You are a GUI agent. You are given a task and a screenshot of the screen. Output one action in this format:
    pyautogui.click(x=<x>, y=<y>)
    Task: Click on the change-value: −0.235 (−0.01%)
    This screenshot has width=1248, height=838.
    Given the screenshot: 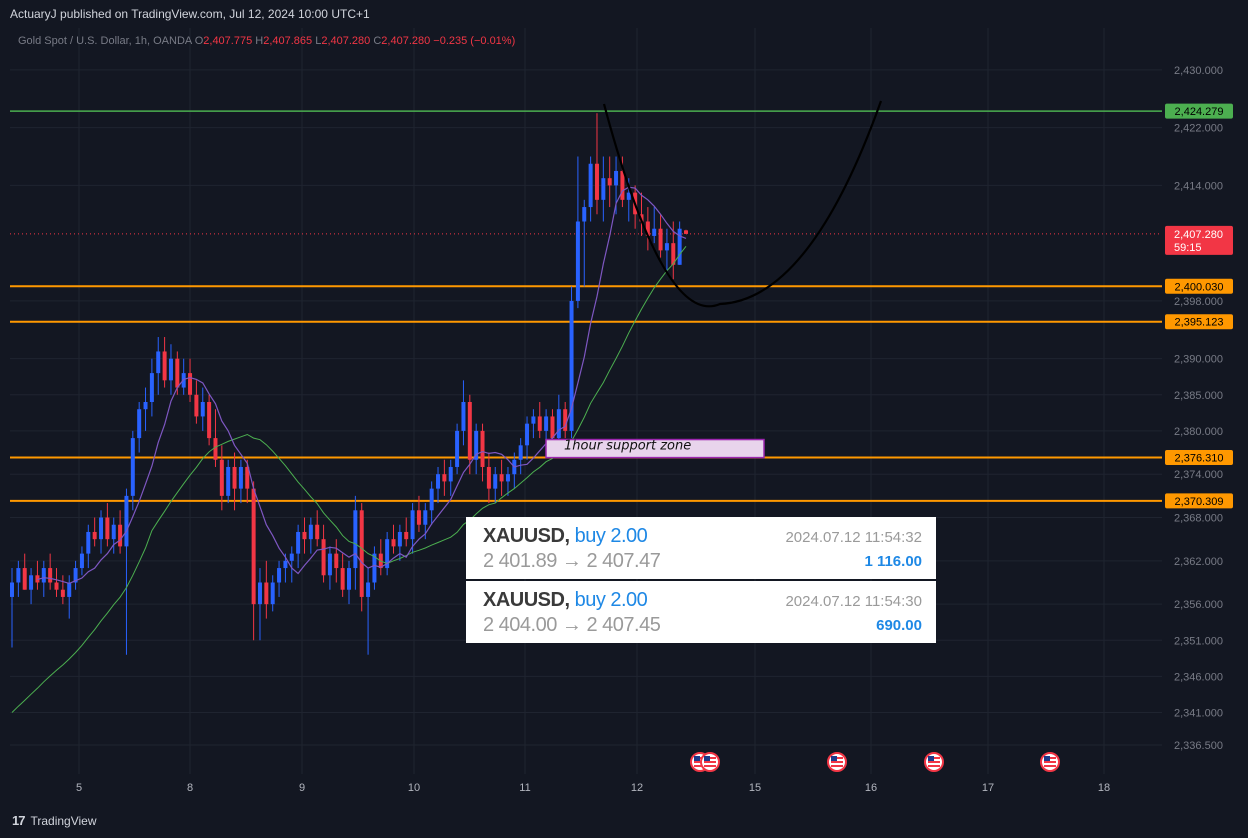 What is the action you would take?
    pyautogui.click(x=474, y=41)
    